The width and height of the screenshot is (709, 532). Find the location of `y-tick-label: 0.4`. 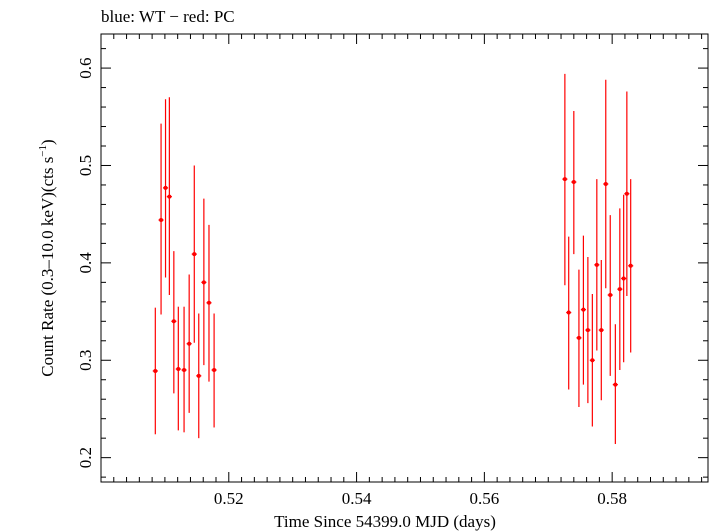

y-tick-label: 0.4 is located at coordinates (85, 263).